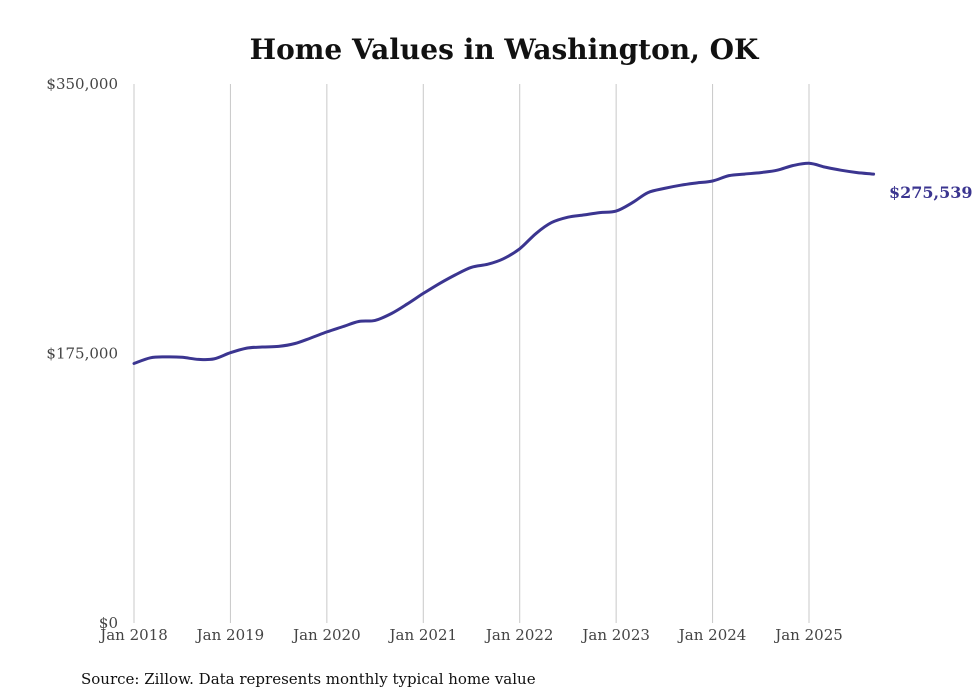 The height and width of the screenshot is (699, 980). What do you see at coordinates (931, 192) in the screenshot?
I see `end-value-label: $275,539` at bounding box center [931, 192].